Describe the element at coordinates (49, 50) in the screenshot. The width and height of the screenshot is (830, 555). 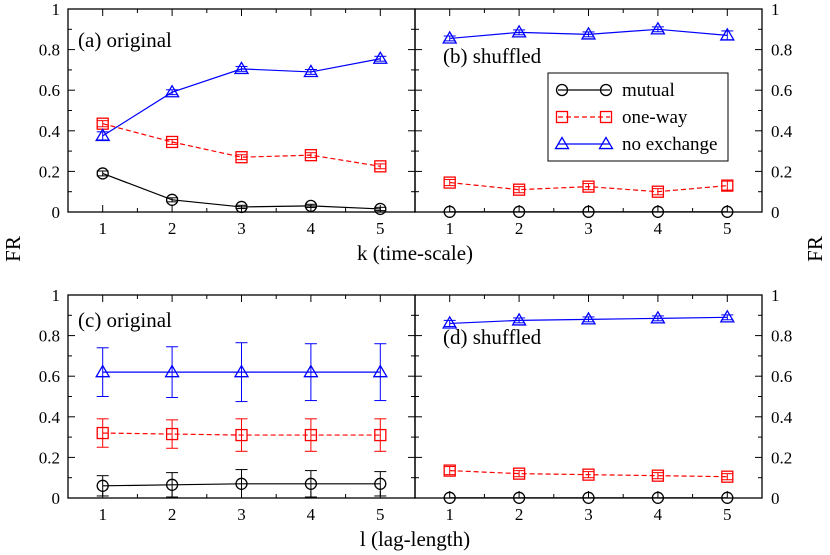
I see `y-tick-label: 0.8` at that location.